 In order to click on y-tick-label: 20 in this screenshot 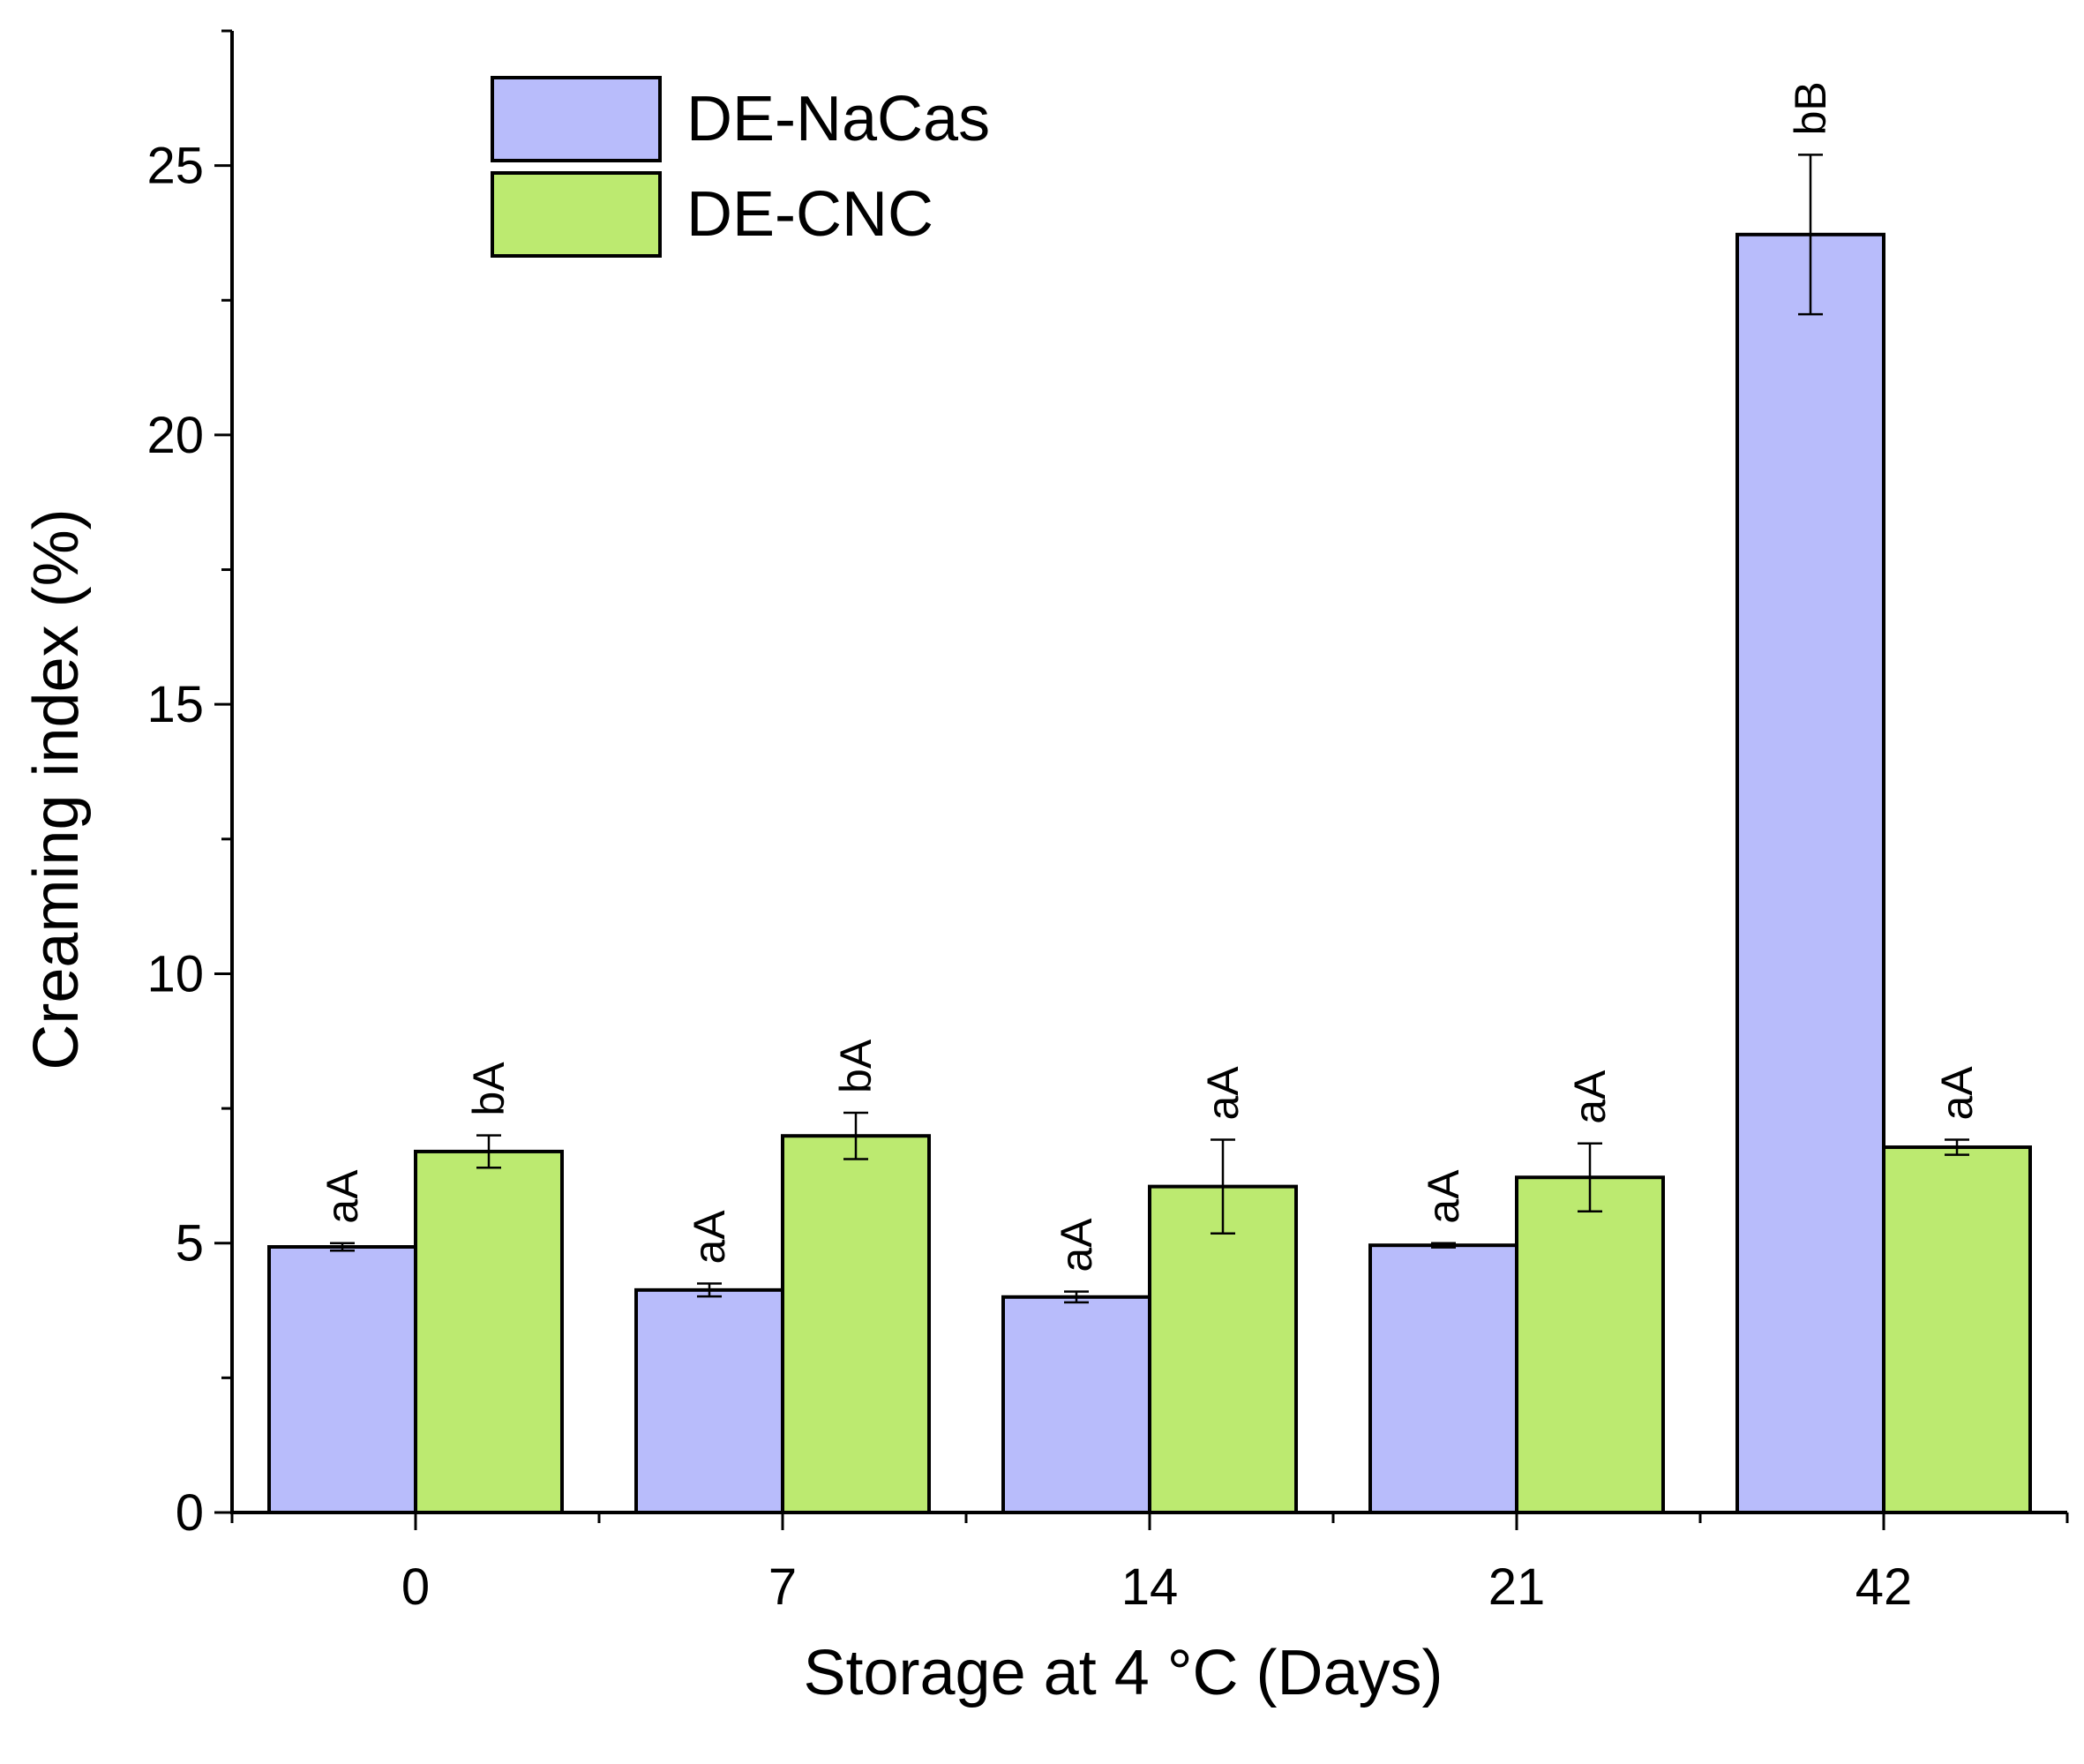, I will do `click(175, 435)`.